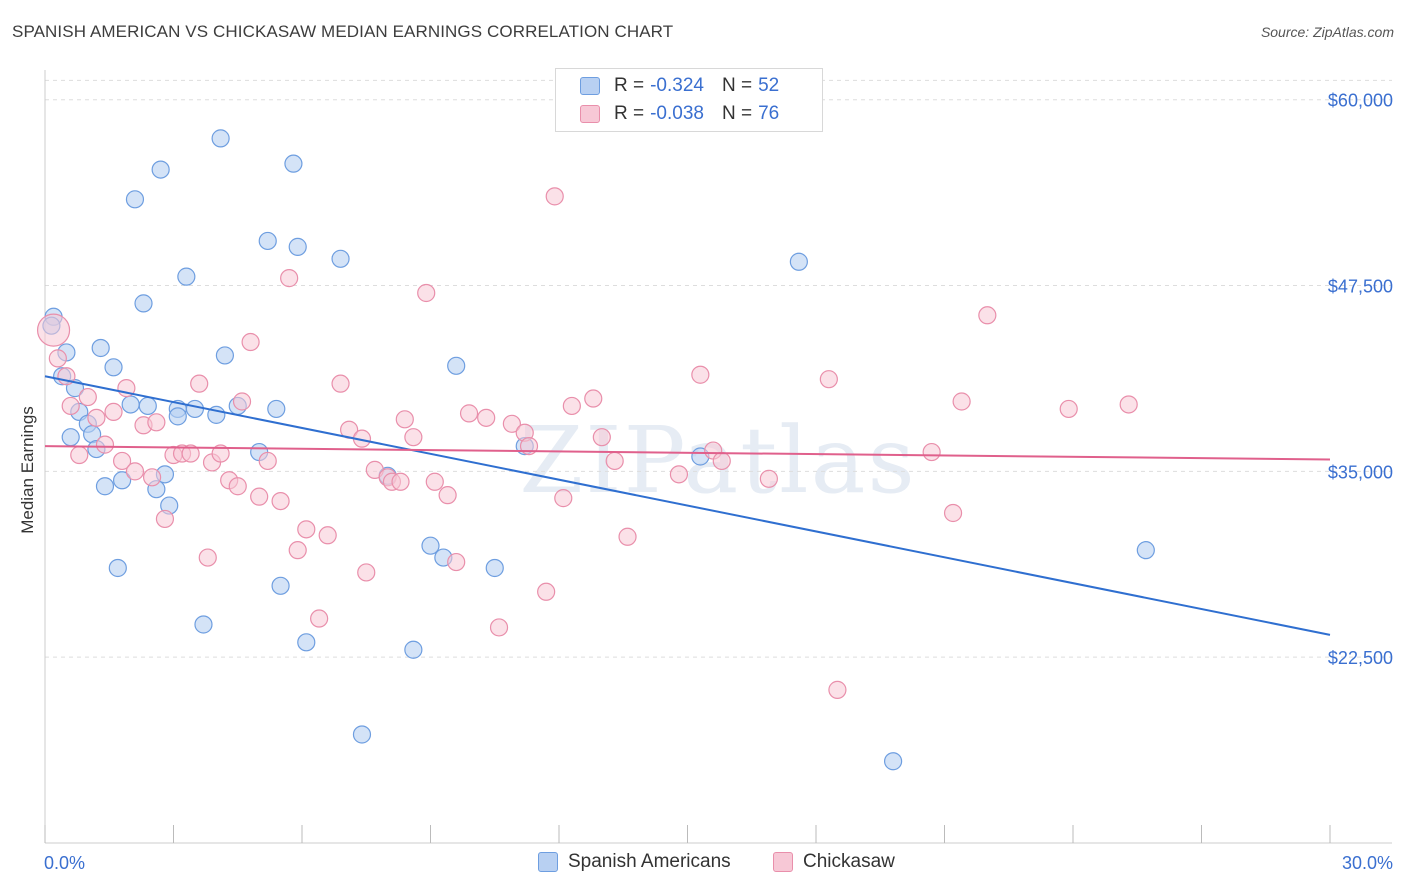 The width and height of the screenshot is (1406, 892). What do you see at coordinates (677, 113) in the screenshot?
I see `legend-r-value: -0.038` at bounding box center [677, 113].